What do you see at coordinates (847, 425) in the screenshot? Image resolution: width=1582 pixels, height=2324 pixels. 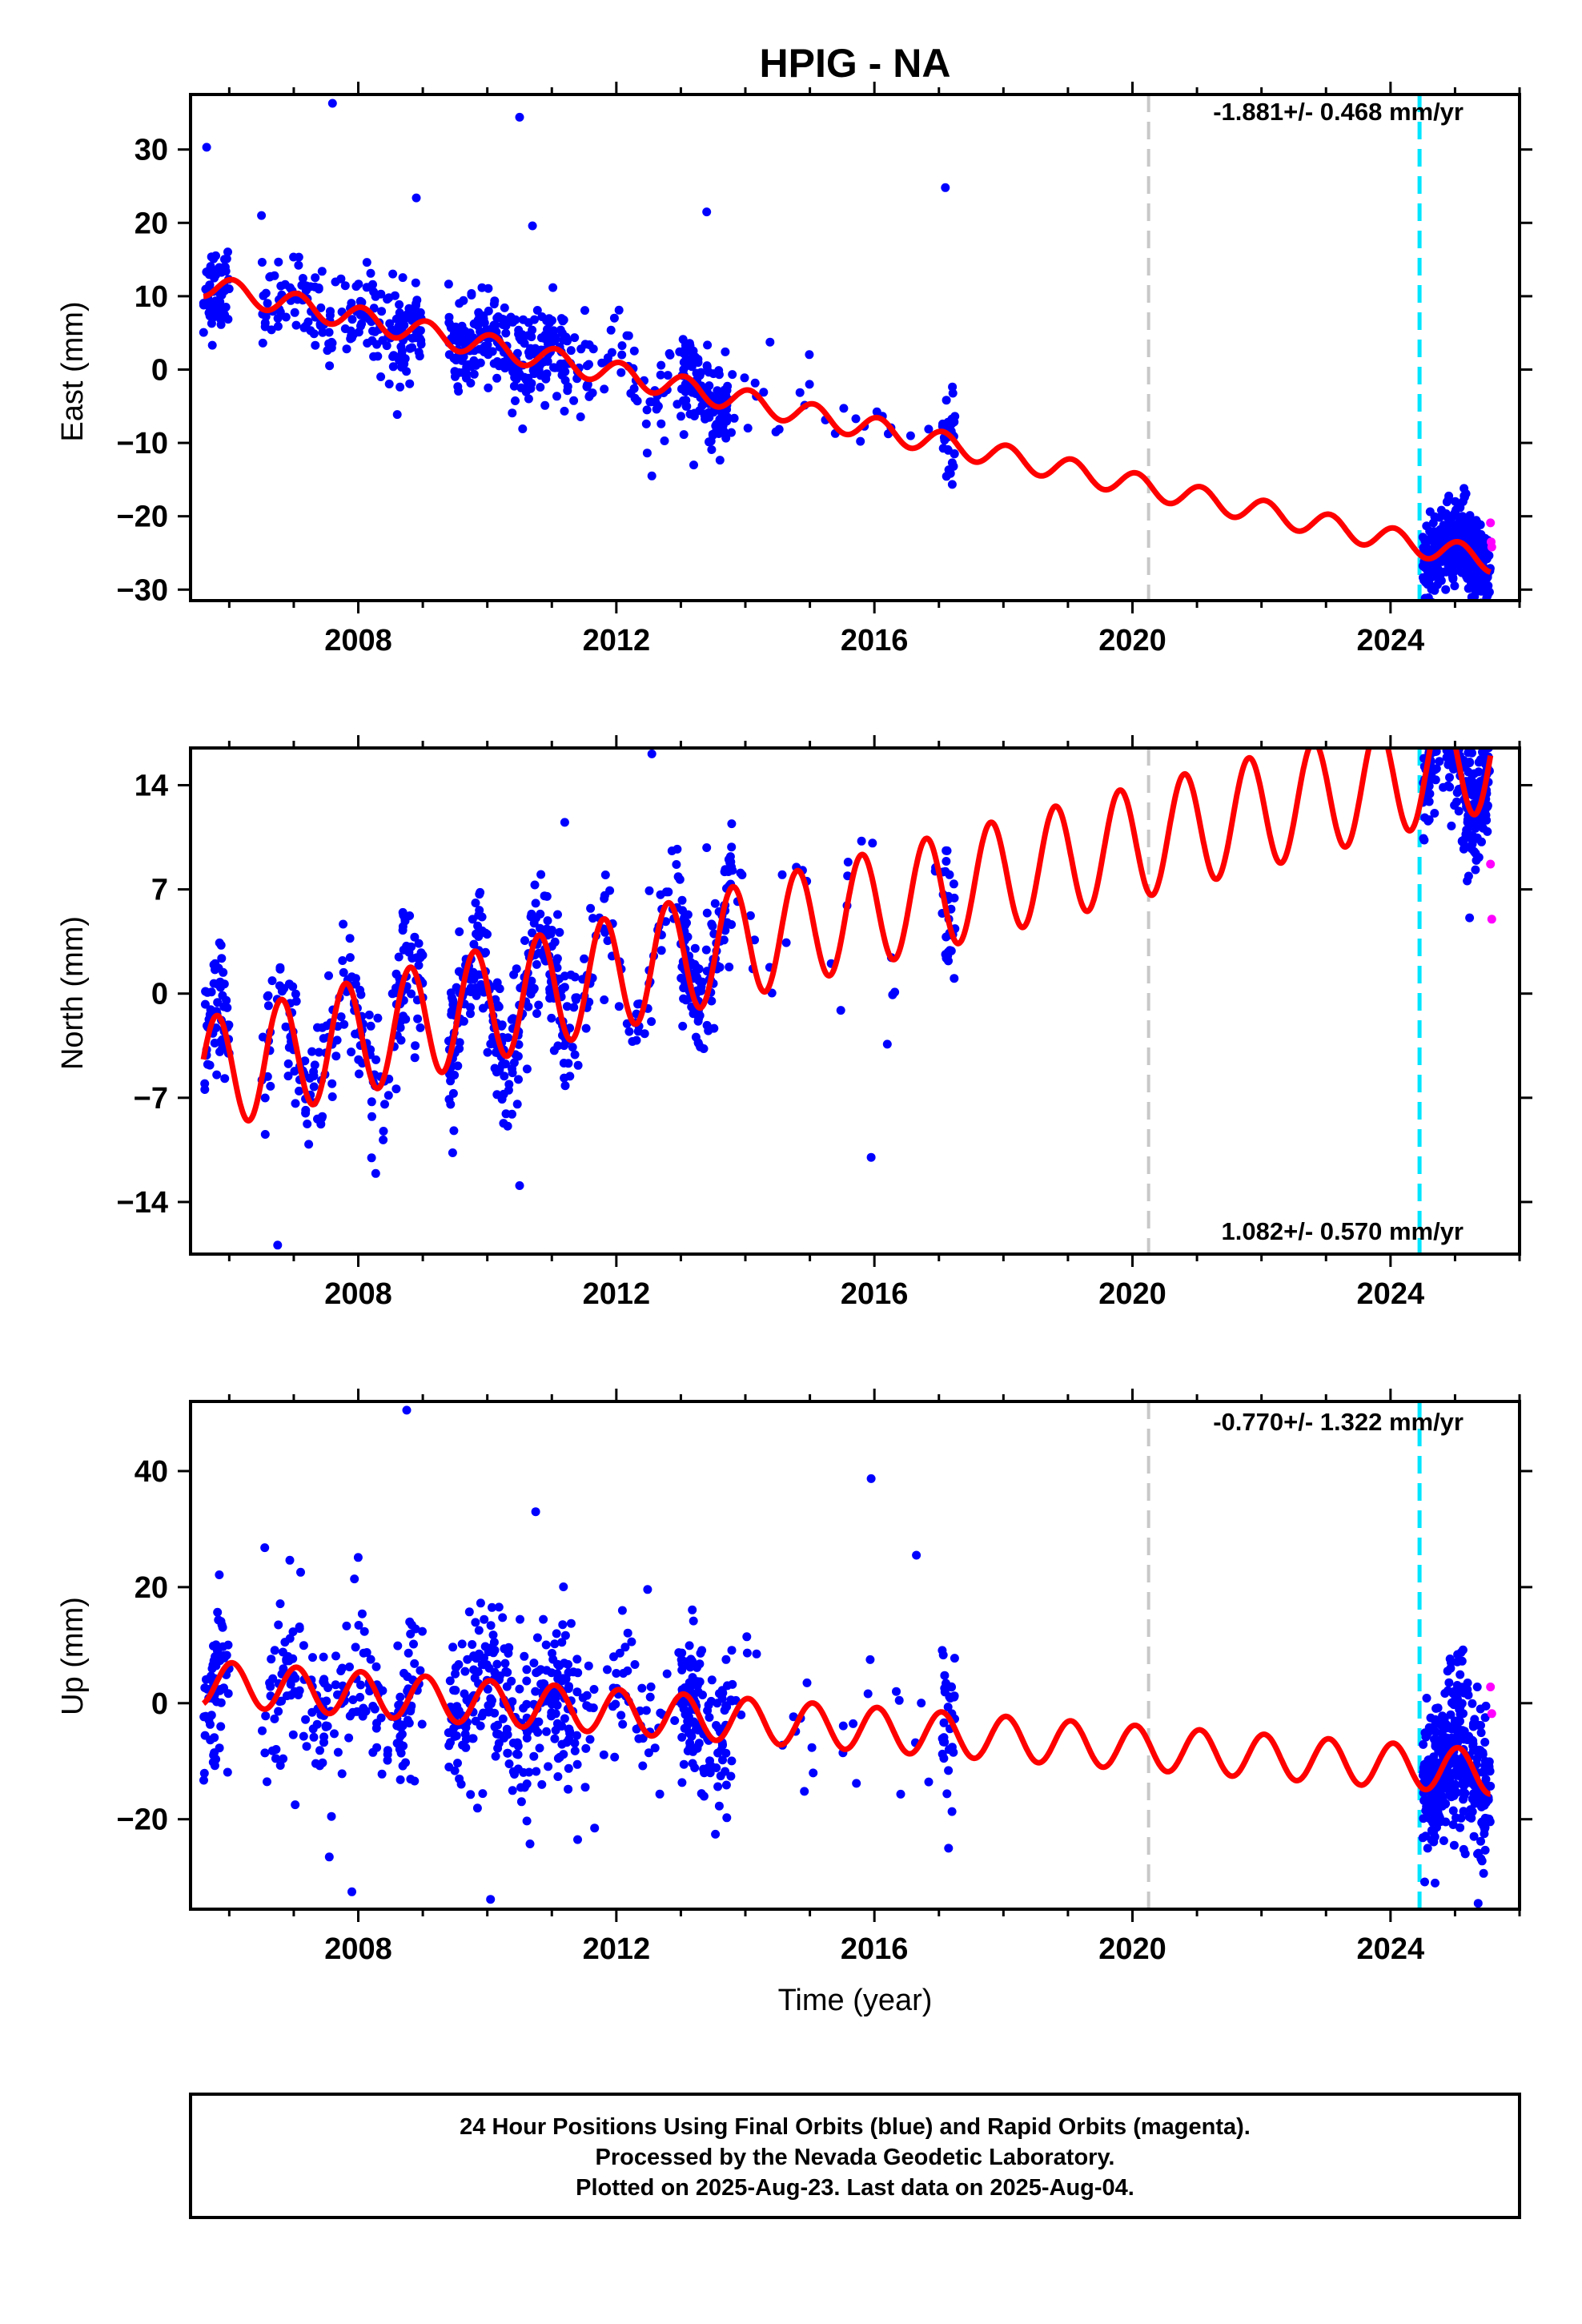 I see `east-model-curve` at bounding box center [847, 425].